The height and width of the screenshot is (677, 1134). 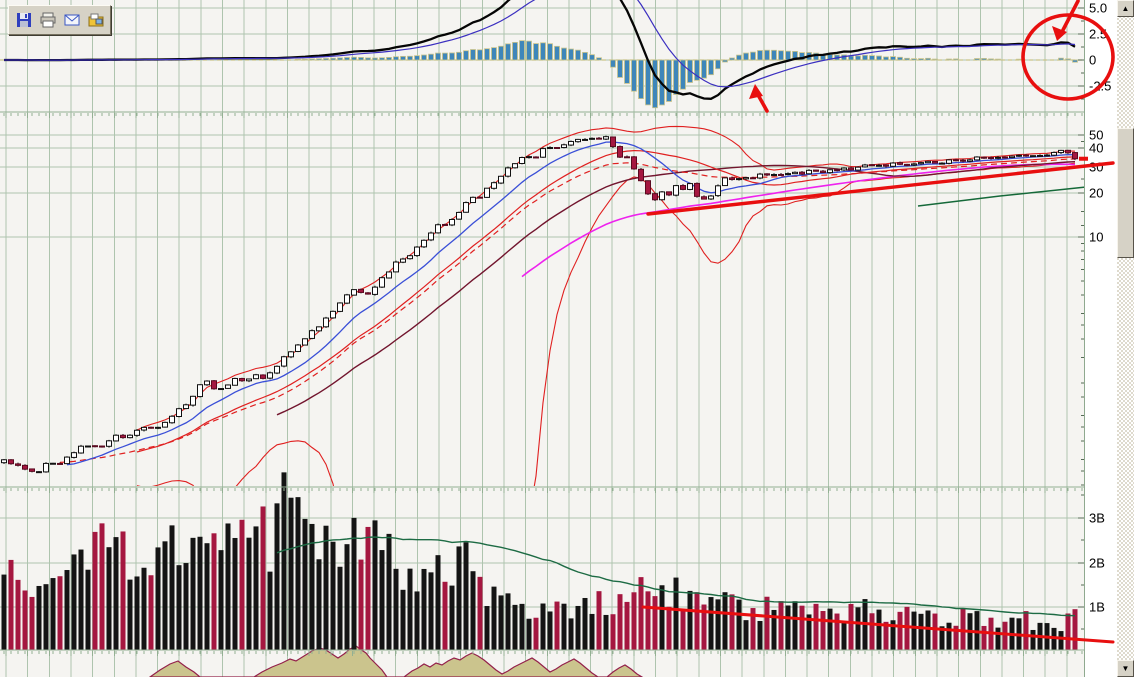 I want to click on save-button, so click(x=23, y=20).